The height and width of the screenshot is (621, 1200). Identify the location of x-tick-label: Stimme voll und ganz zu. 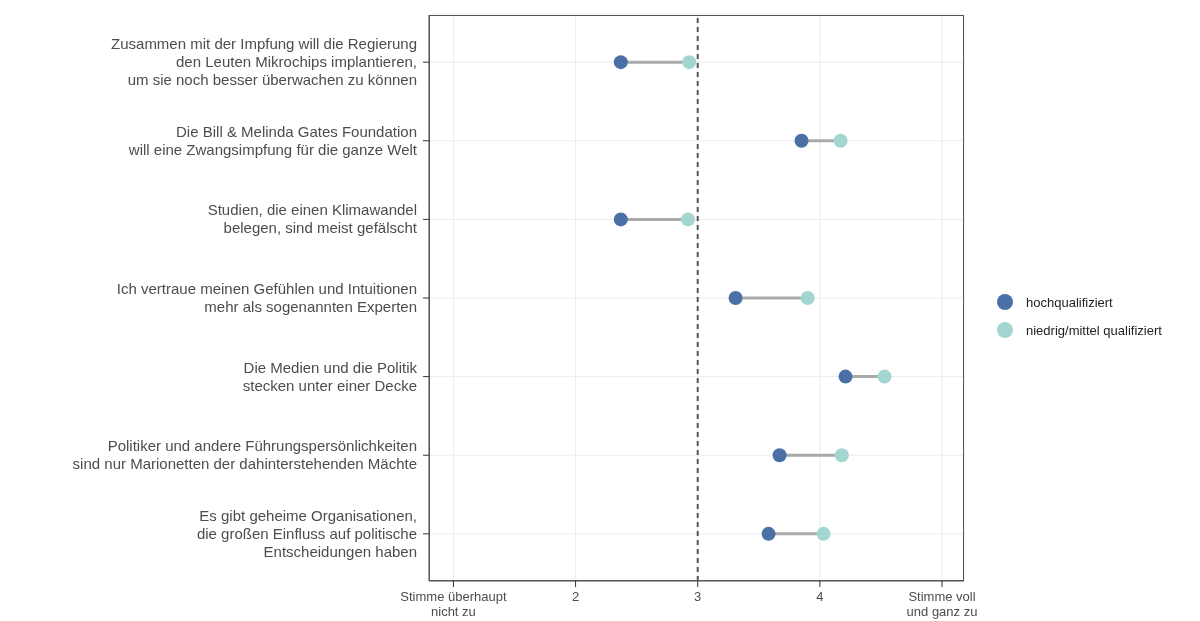
(942, 604).